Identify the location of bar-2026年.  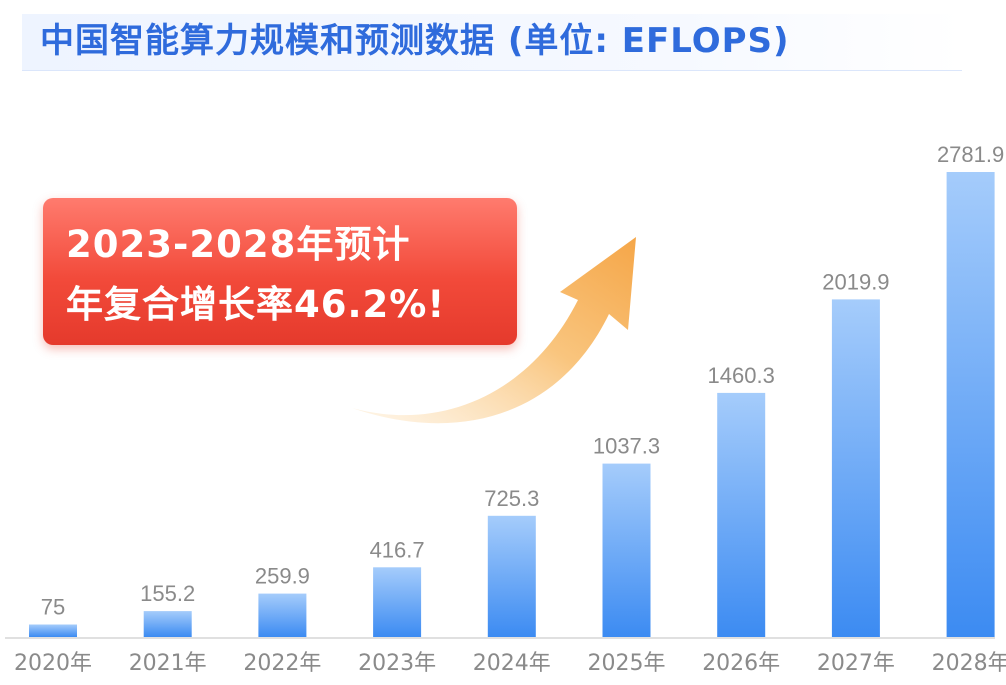
(741, 514).